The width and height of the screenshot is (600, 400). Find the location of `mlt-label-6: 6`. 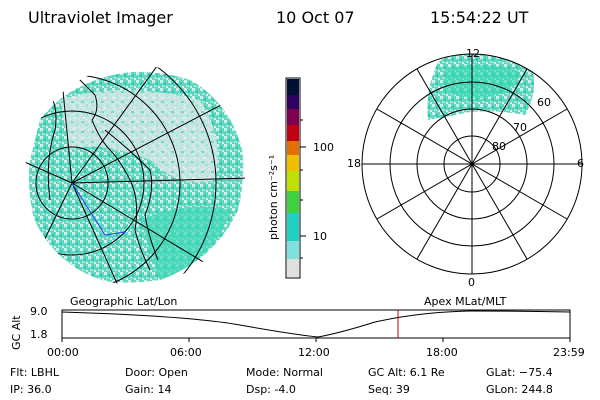

mlt-label-6: 6 is located at coordinates (580, 163).